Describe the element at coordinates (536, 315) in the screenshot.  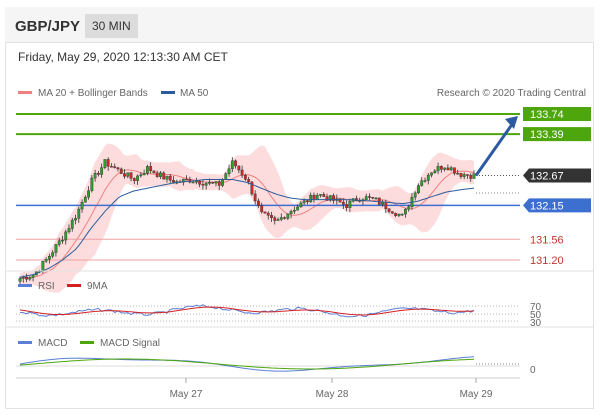
I see `rsi-tick-50: 50` at that location.